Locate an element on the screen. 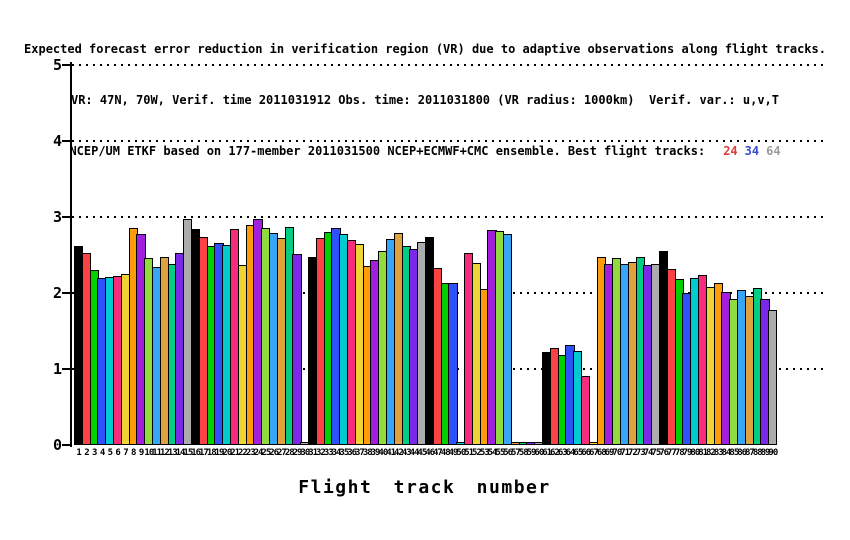 The width and height of the screenshot is (850, 540). x-tick-label-72: 72 is located at coordinates (633, 453).